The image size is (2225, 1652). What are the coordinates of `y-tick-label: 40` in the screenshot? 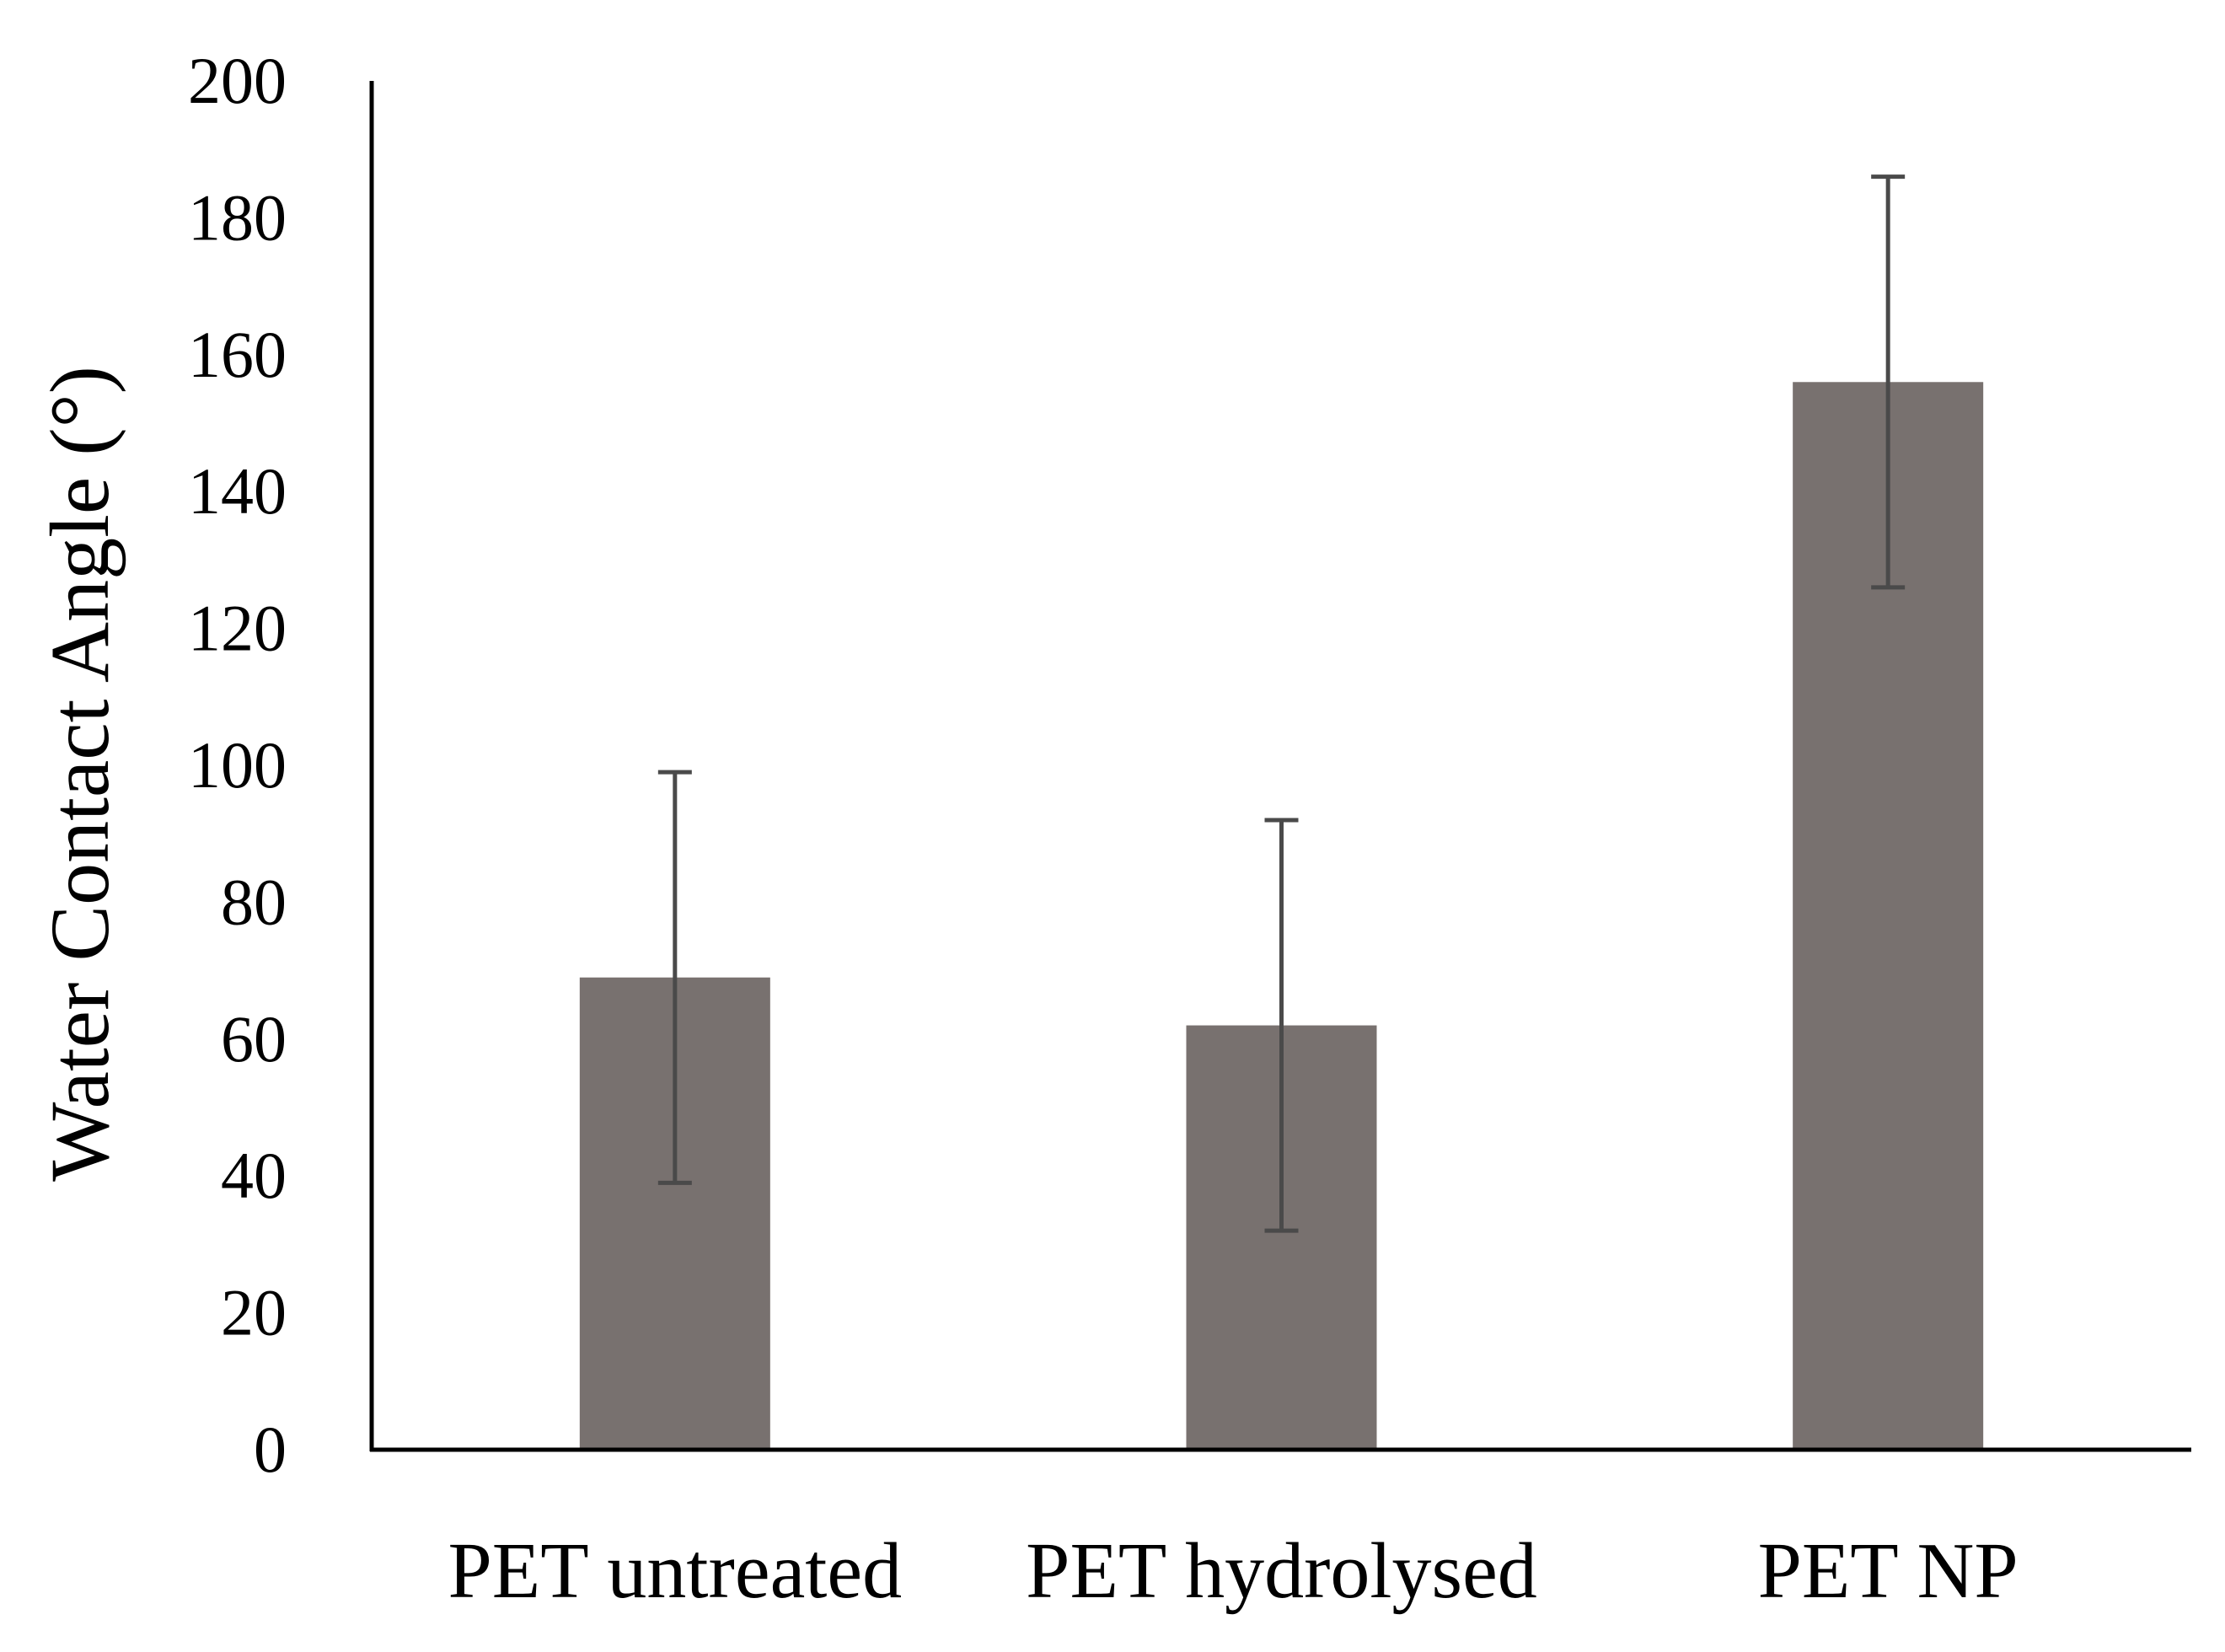 It's located at (254, 1175).